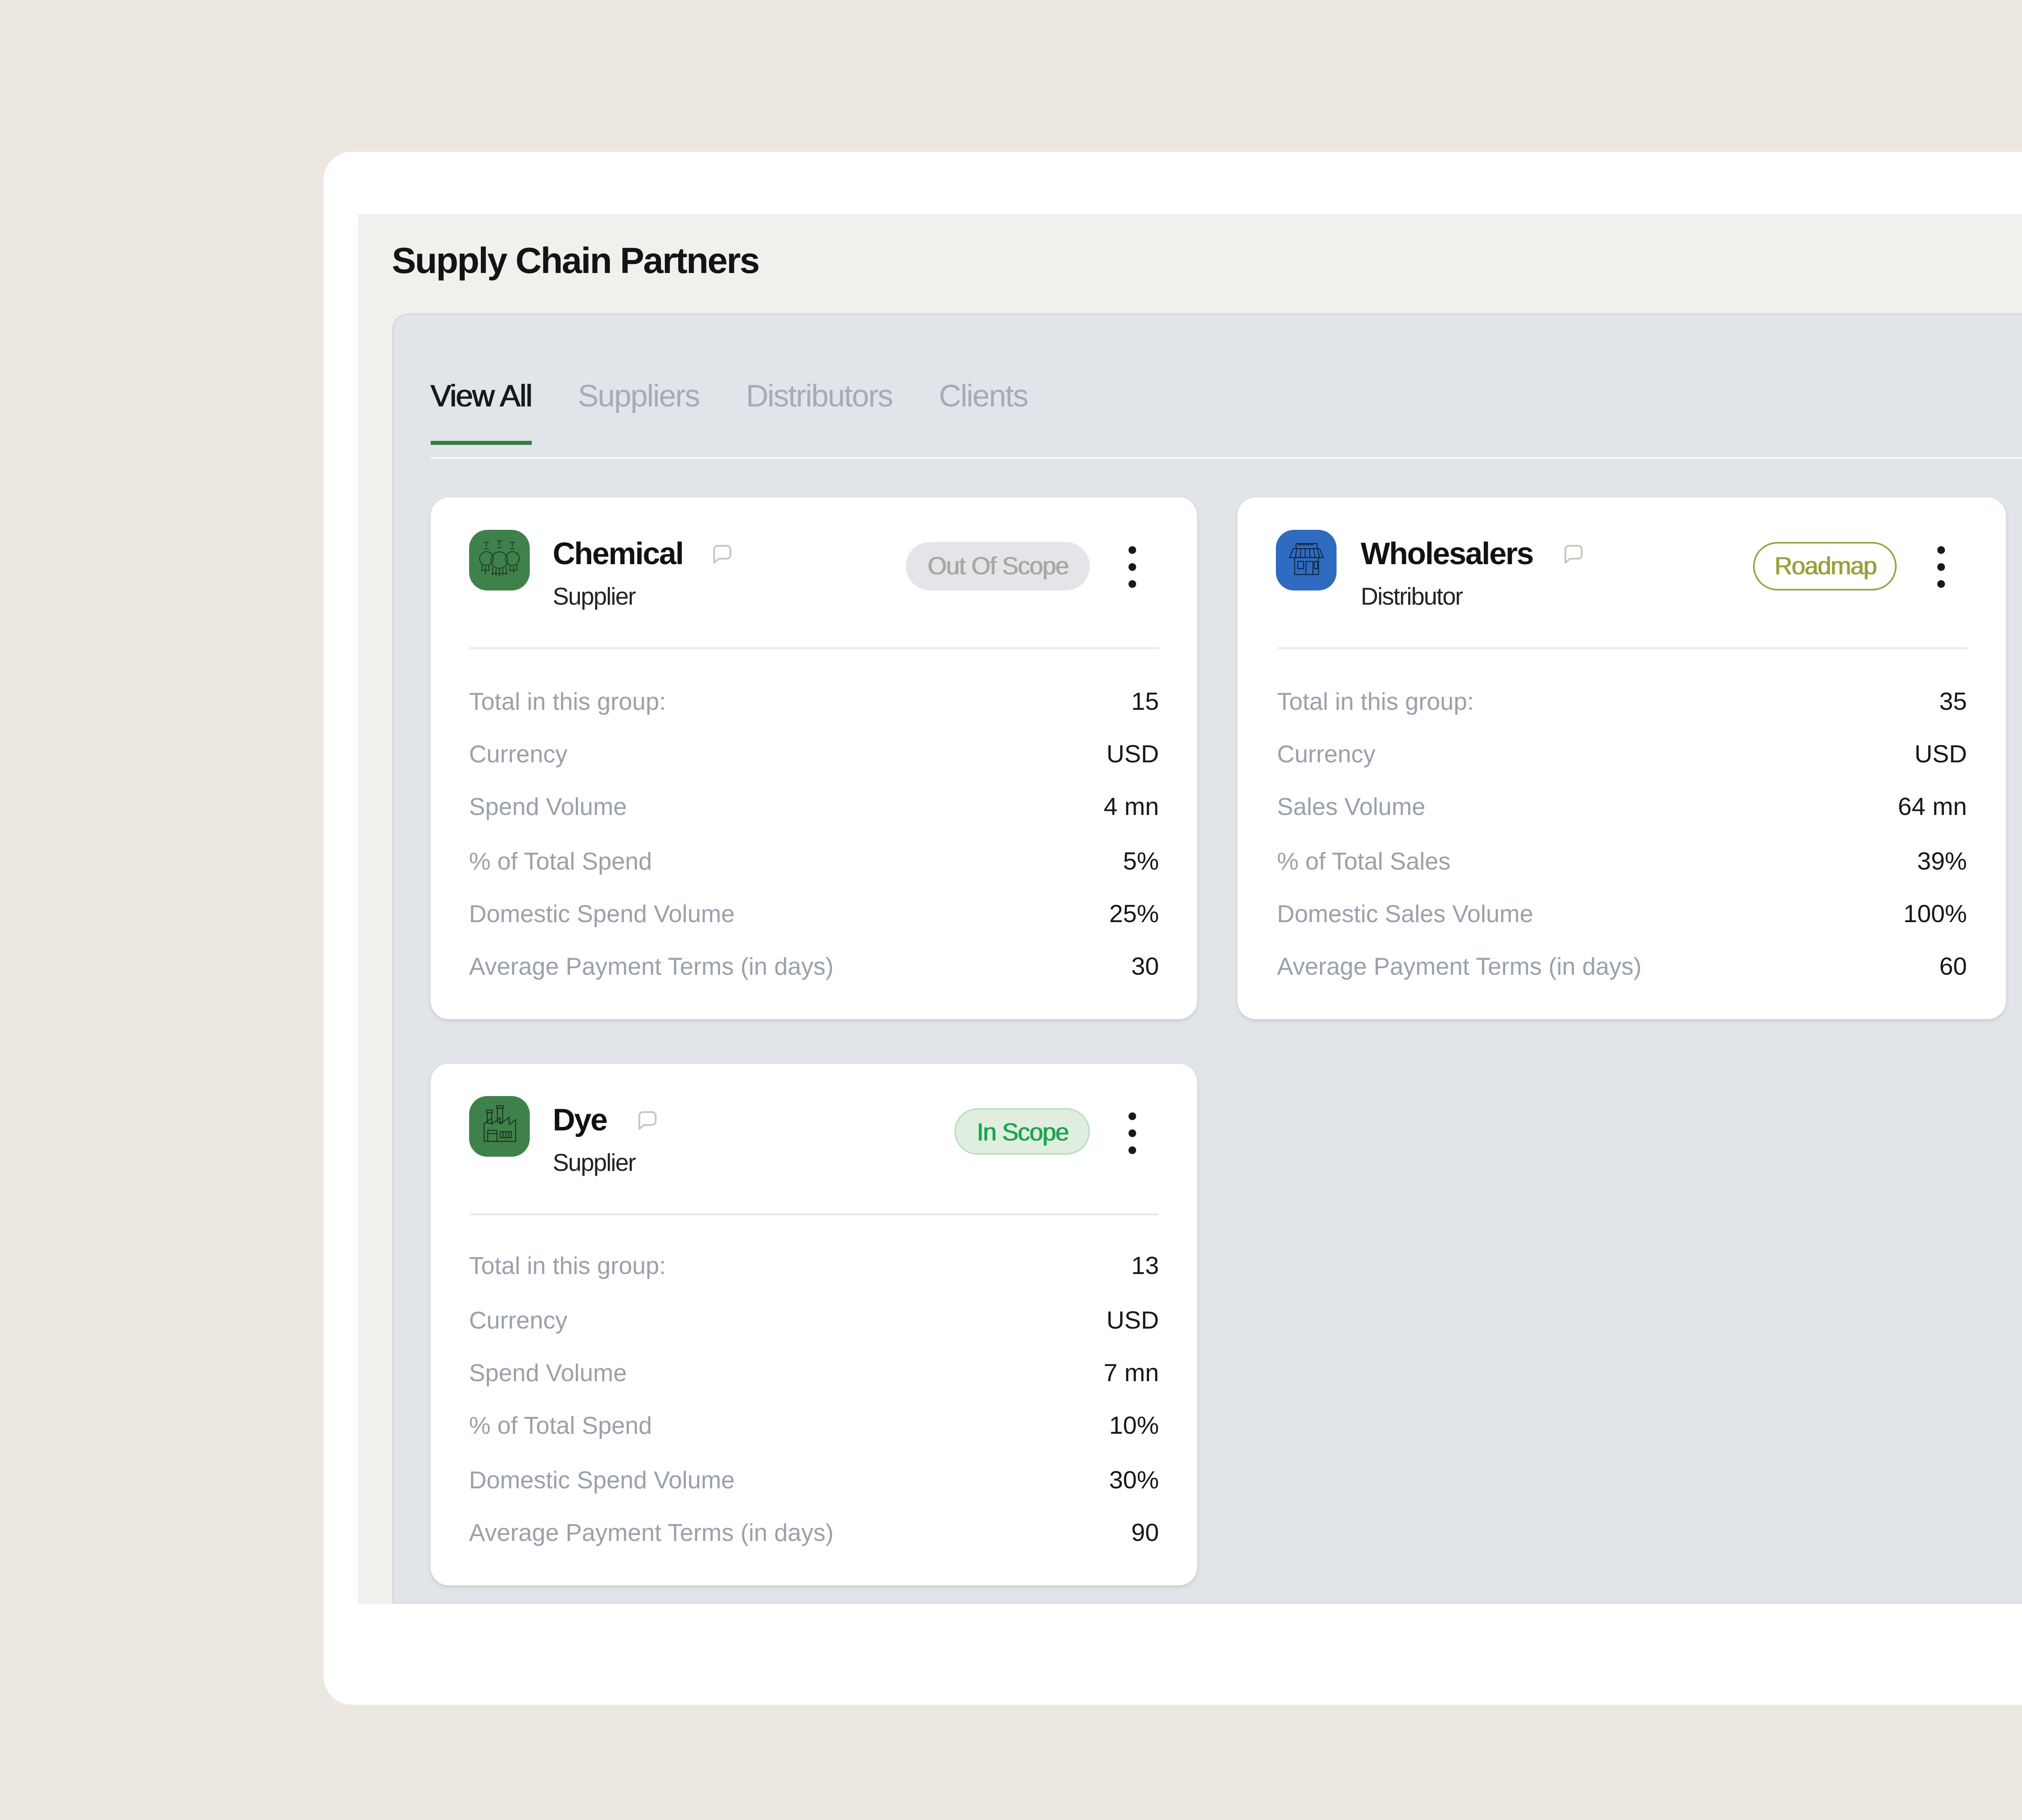 The width and height of the screenshot is (2022, 1820). I want to click on stat-value: 39%, so click(1942, 861).